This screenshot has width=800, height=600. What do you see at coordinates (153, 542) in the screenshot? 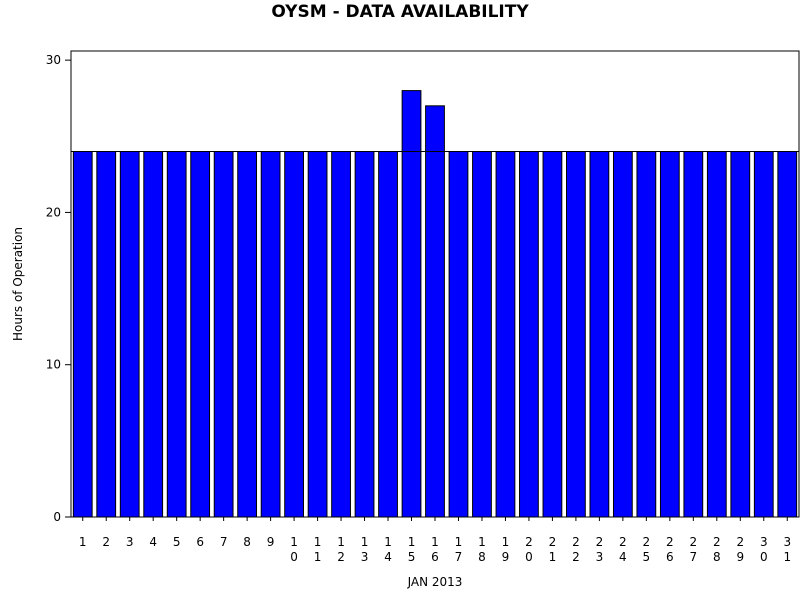
I see `x-tick-label: 4` at bounding box center [153, 542].